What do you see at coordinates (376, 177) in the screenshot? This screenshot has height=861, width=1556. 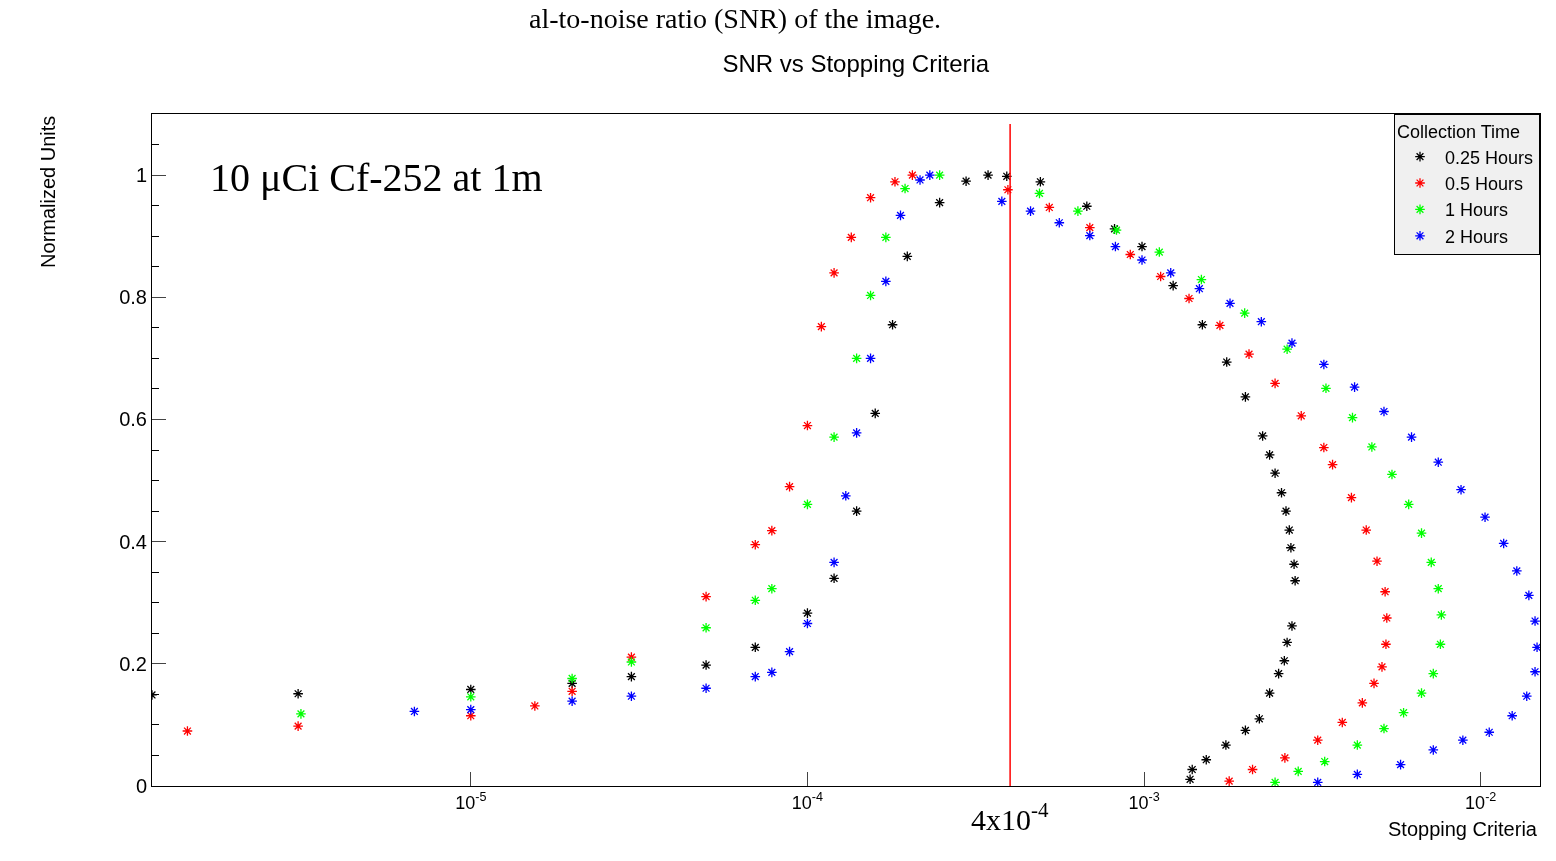 I see `annotation: 10 μCi Cf-252 at 1m` at bounding box center [376, 177].